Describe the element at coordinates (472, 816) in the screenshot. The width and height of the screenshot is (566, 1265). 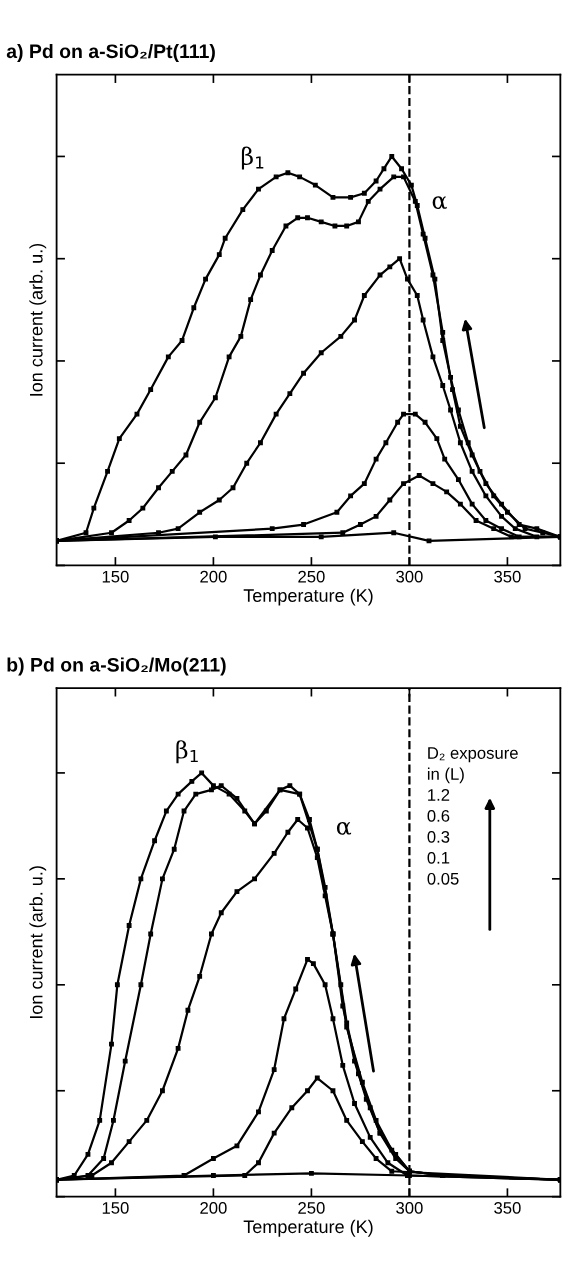
I see `annotation: D₂ exposure in (L) 1.2 0.6 0.3 0.1 0.05` at that location.